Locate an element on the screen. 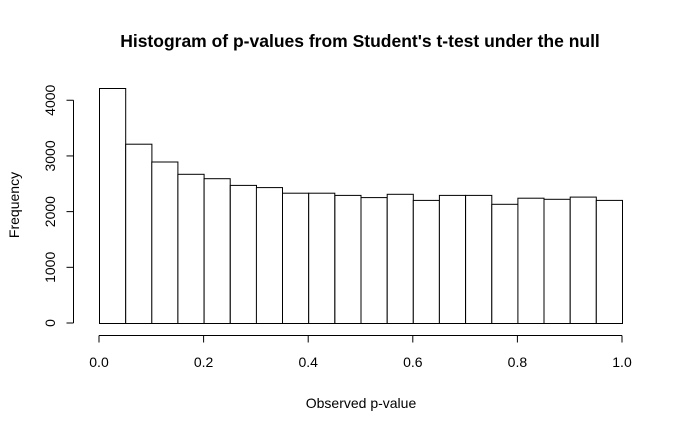  y-axis: 0 1000 2000 3000 4000 is located at coordinates (58, 205).